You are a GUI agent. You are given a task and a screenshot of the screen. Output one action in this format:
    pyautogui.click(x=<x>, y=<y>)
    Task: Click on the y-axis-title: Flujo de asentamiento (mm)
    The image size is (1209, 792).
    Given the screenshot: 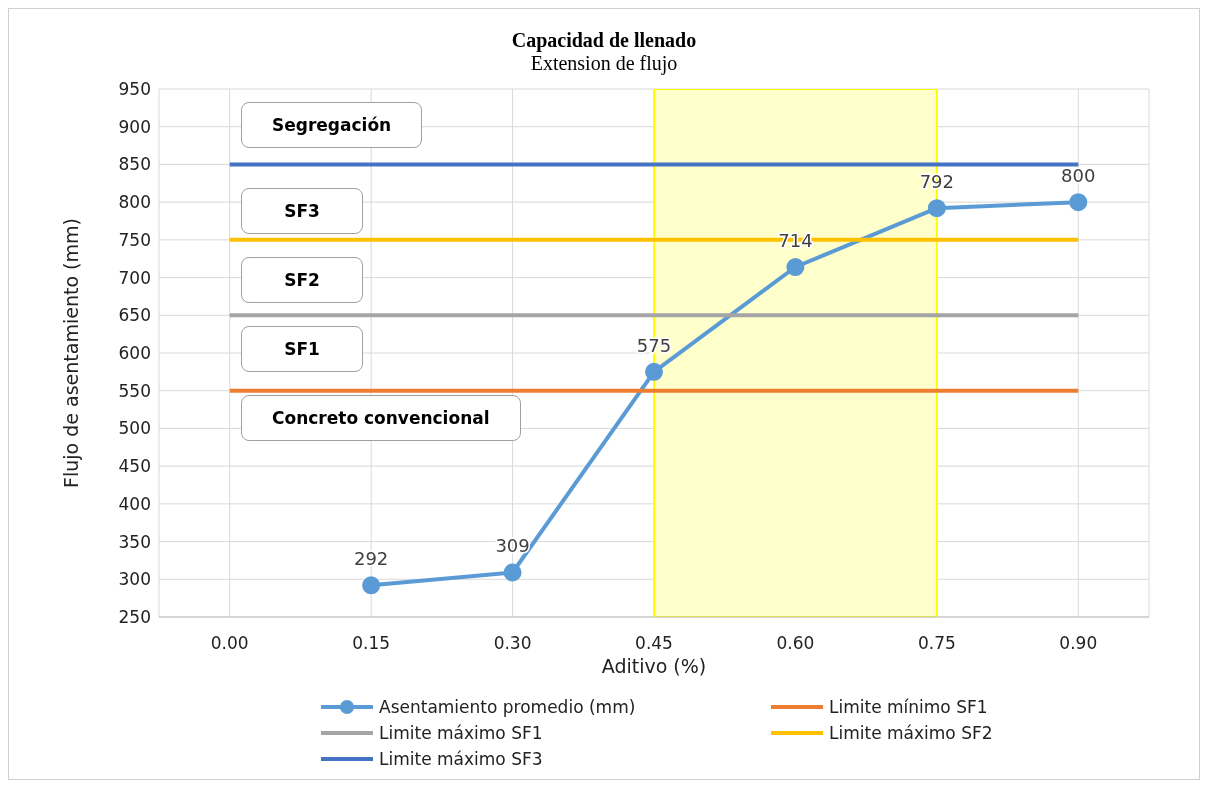 What is the action you would take?
    pyautogui.click(x=70, y=353)
    